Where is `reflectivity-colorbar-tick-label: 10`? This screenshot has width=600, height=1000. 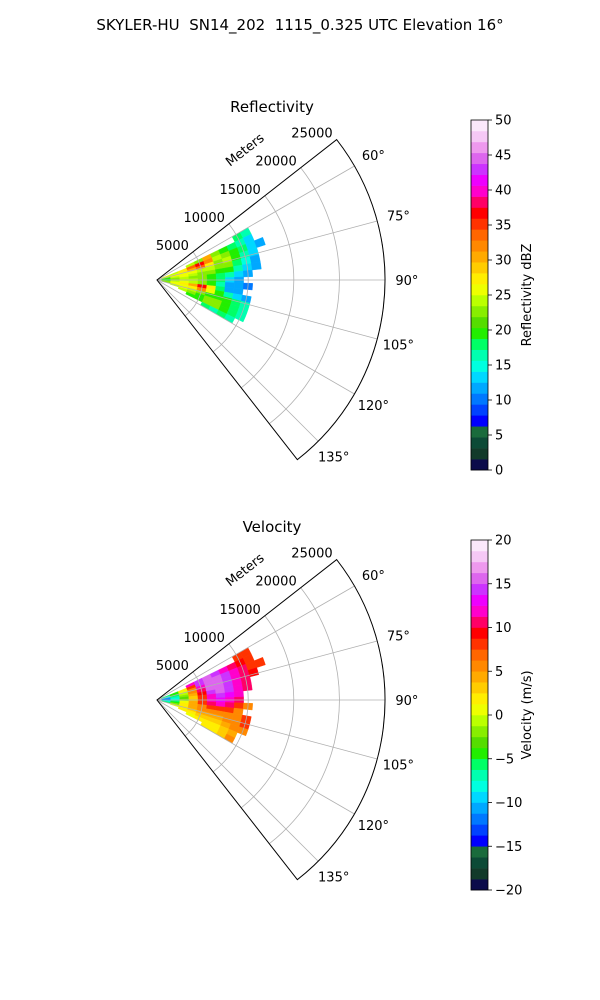
reflectivity-colorbar-tick-label: 10 is located at coordinates (503, 401).